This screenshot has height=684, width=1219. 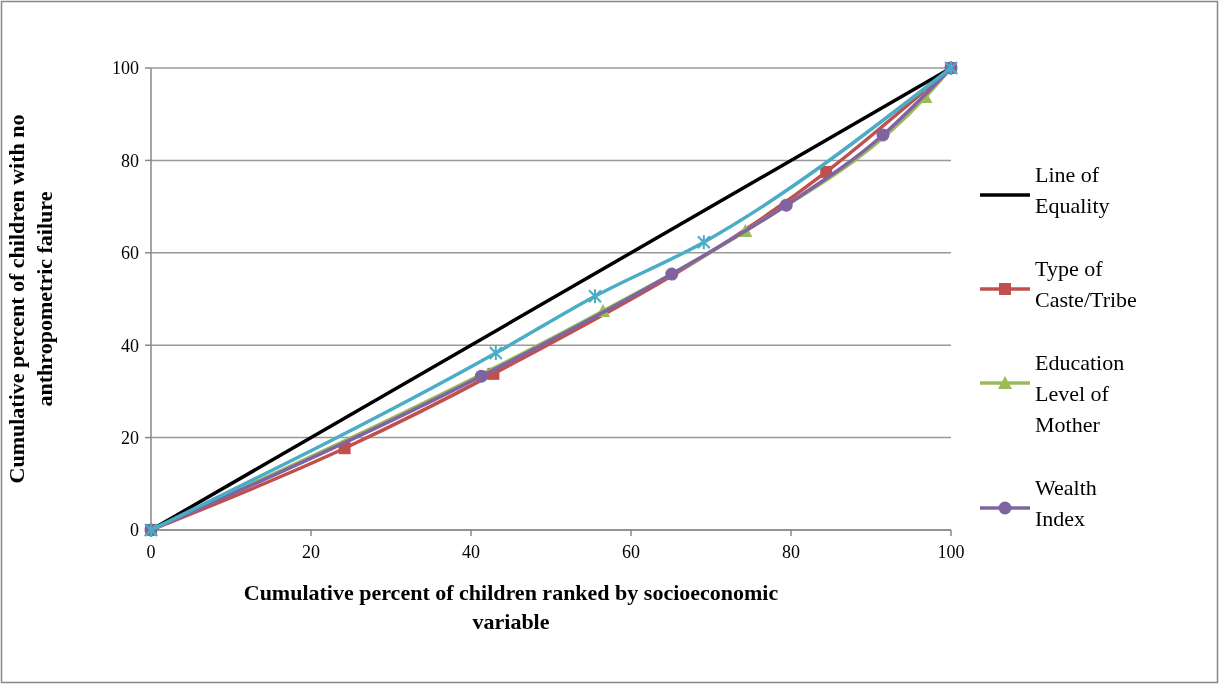 I want to click on x-tick-label: 100, so click(x=951, y=552).